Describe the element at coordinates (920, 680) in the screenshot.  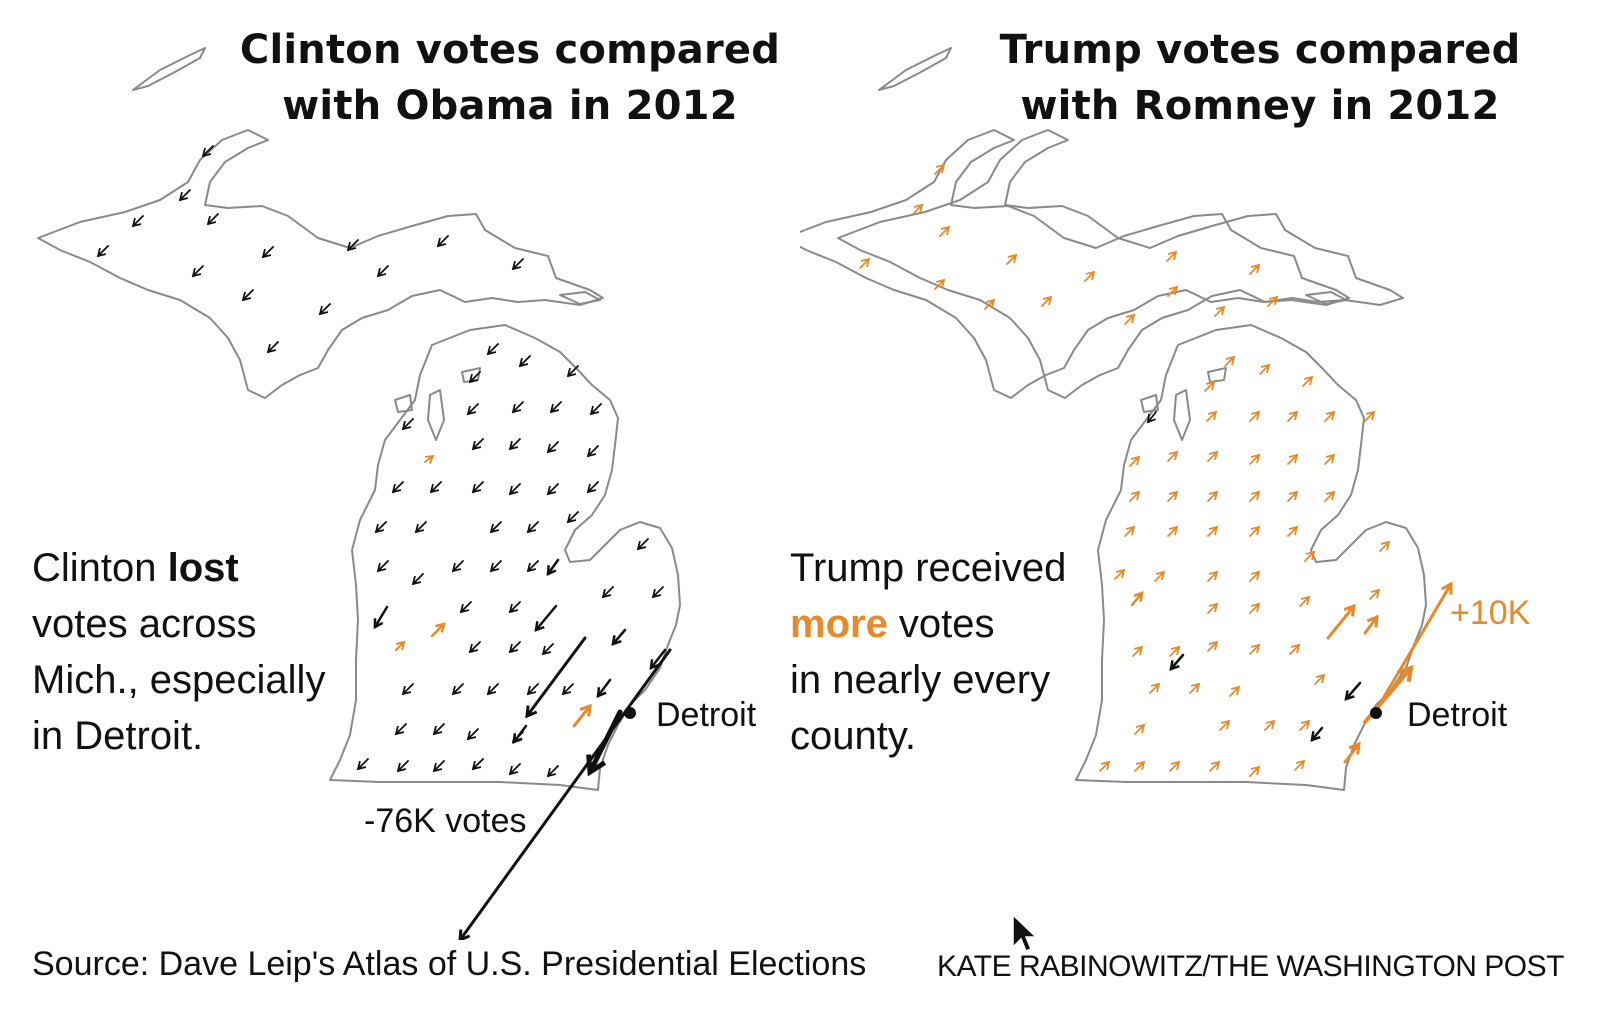
I see `trump-annotation-line3: in nearly every` at that location.